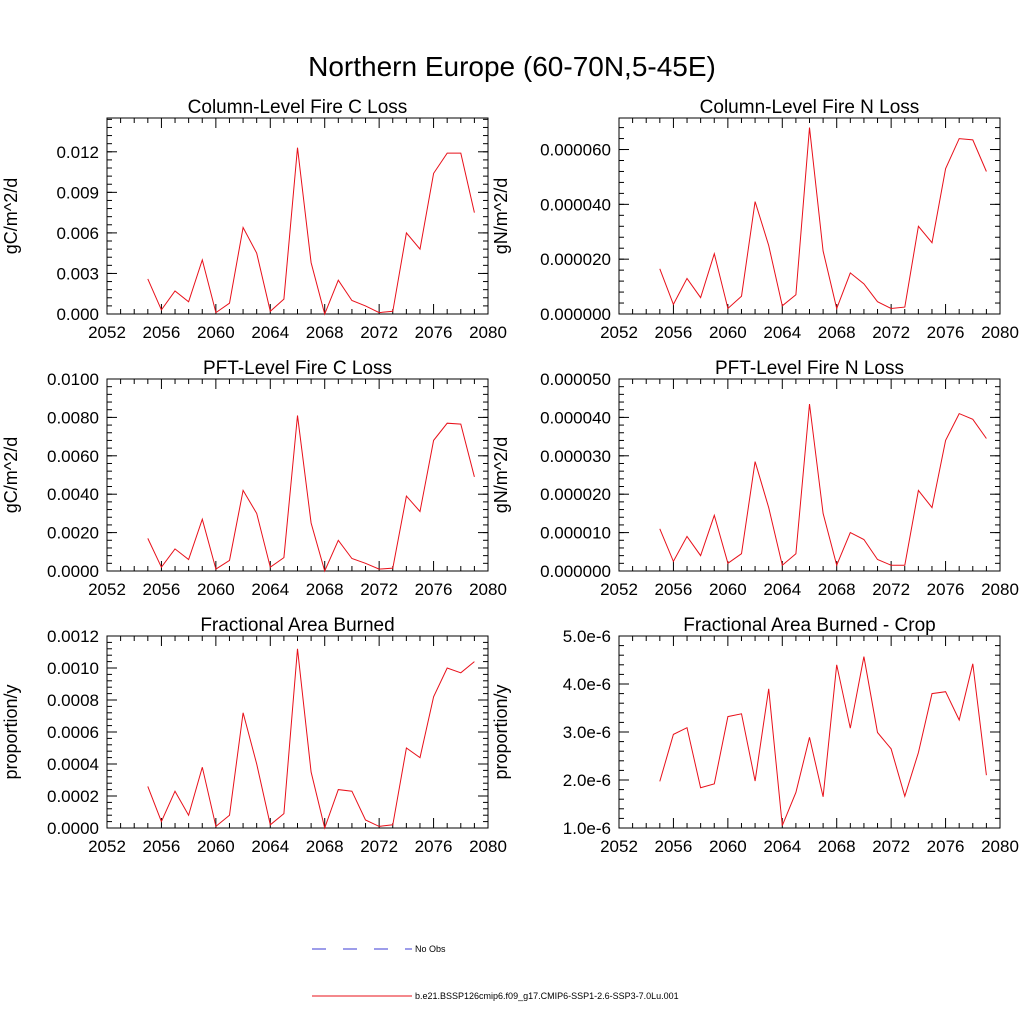 The width and height of the screenshot is (1024, 1029). What do you see at coordinates (77, 273) in the screenshot?
I see `y-tick-label: 0.003` at bounding box center [77, 273].